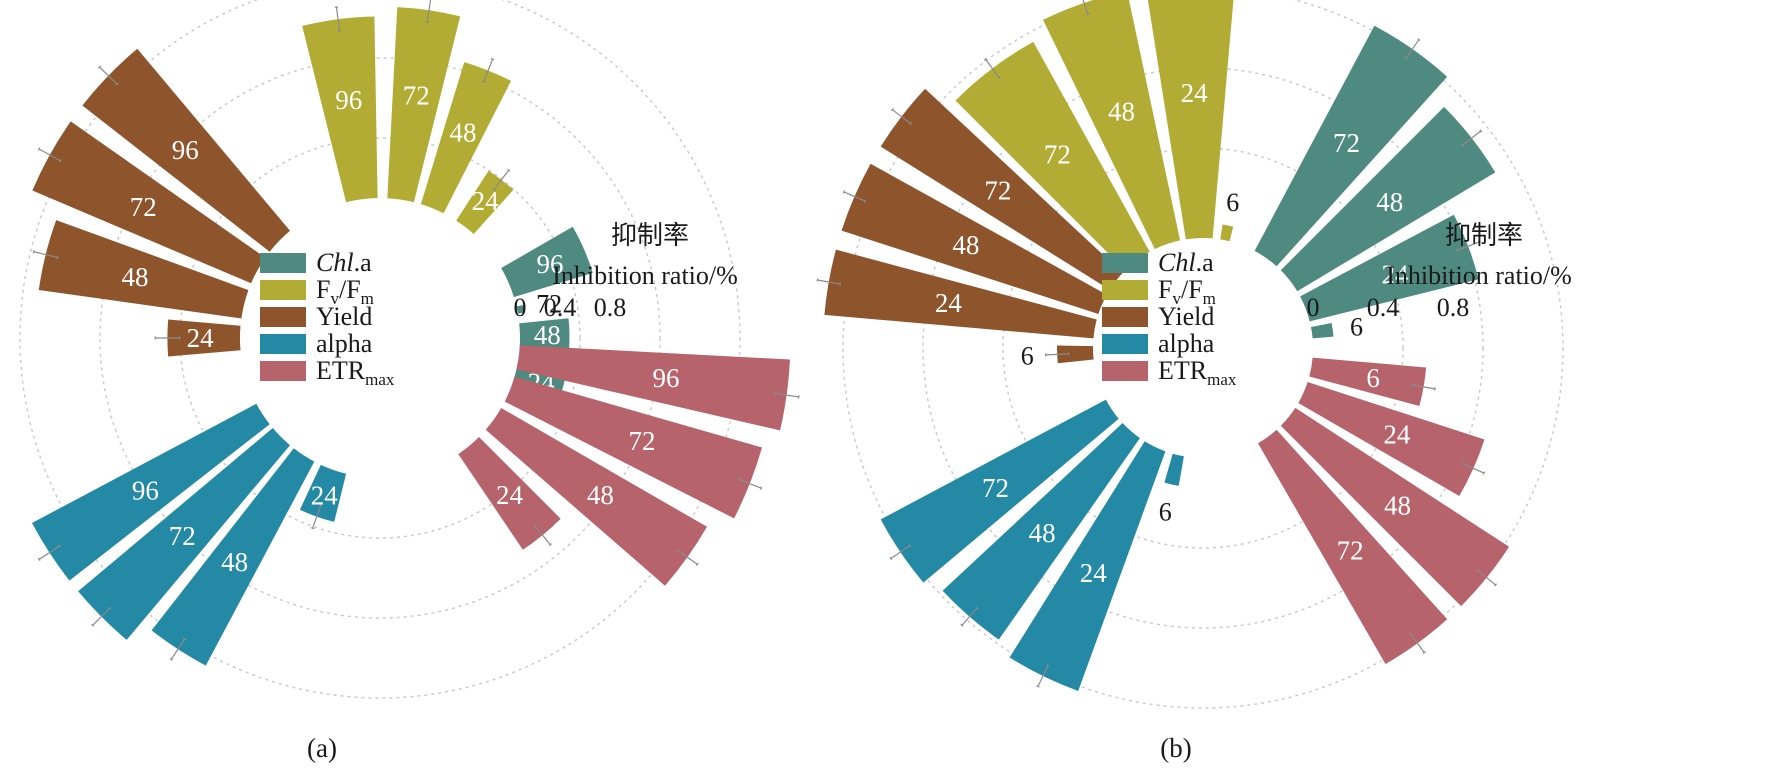 The width and height of the screenshot is (1769, 773). What do you see at coordinates (1175, 748) in the screenshot?
I see `panel-caption: (b)` at bounding box center [1175, 748].